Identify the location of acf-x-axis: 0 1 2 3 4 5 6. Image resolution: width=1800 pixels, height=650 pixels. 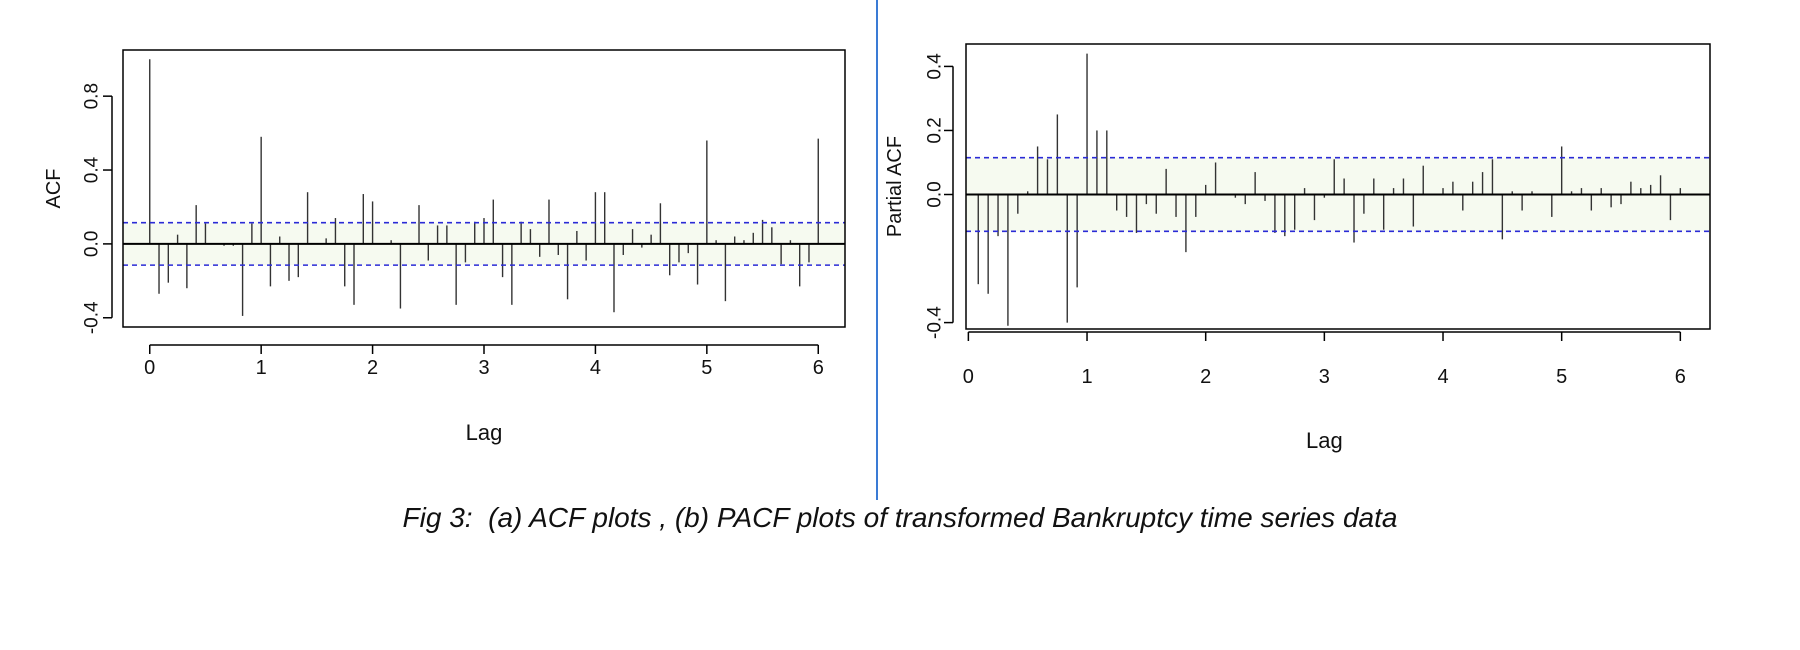
(484, 361).